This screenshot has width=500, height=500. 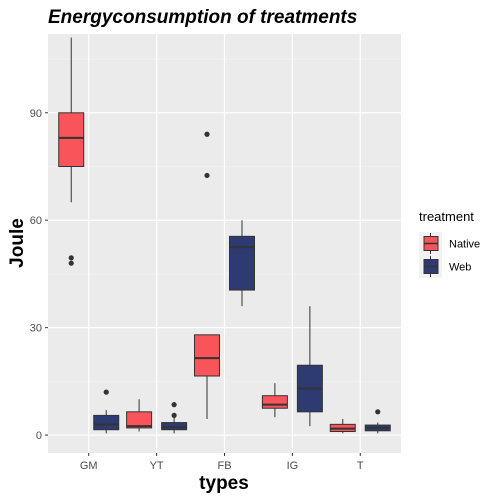 I want to click on x-tick-label: GM, so click(x=89, y=466).